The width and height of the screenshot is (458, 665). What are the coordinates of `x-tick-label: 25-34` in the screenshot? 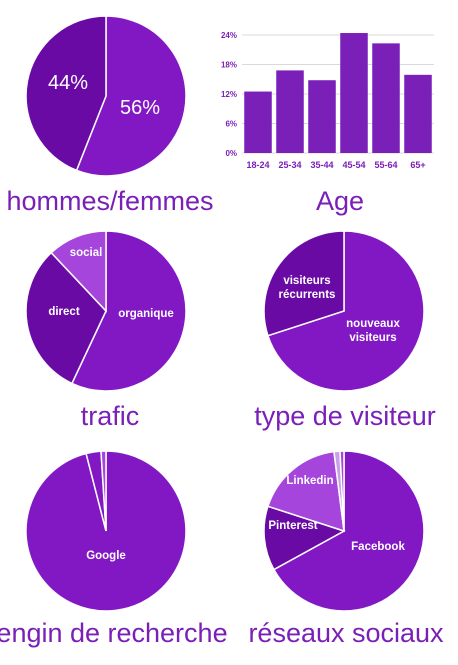 It's located at (289, 165).